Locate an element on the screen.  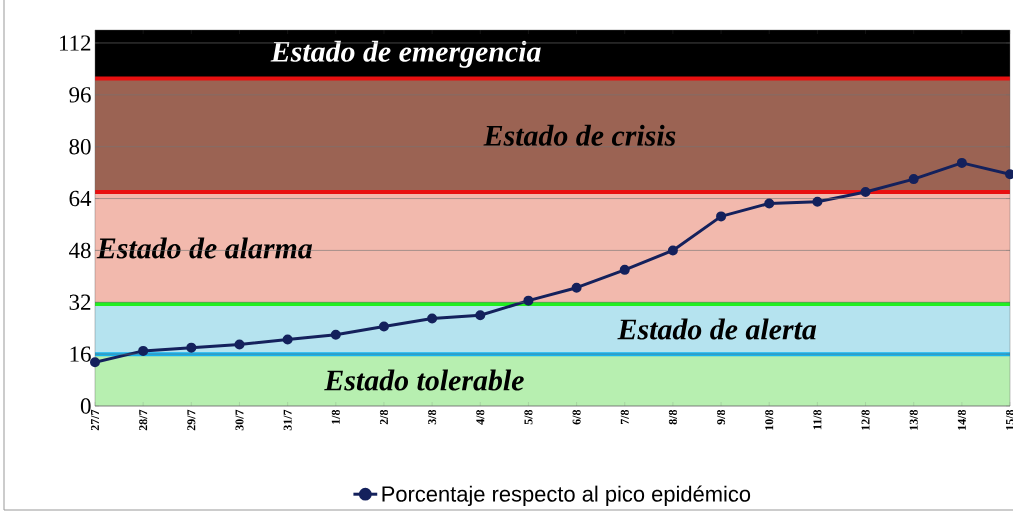
x-tick-label: 10/8 is located at coordinates (769, 419).